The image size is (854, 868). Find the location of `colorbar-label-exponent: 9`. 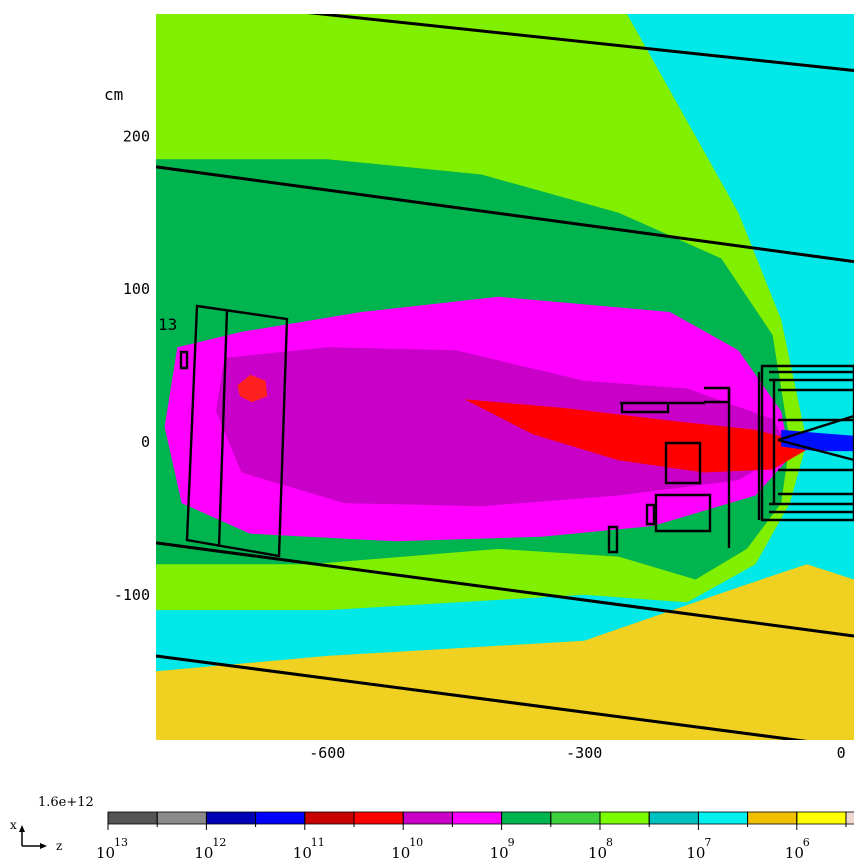

colorbar-label-exponent: 9 is located at coordinates (511, 842).